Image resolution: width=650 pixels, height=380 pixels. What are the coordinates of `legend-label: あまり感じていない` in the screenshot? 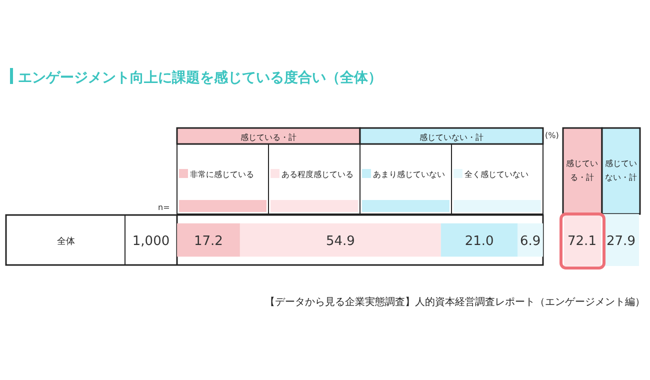 It's located at (409, 174).